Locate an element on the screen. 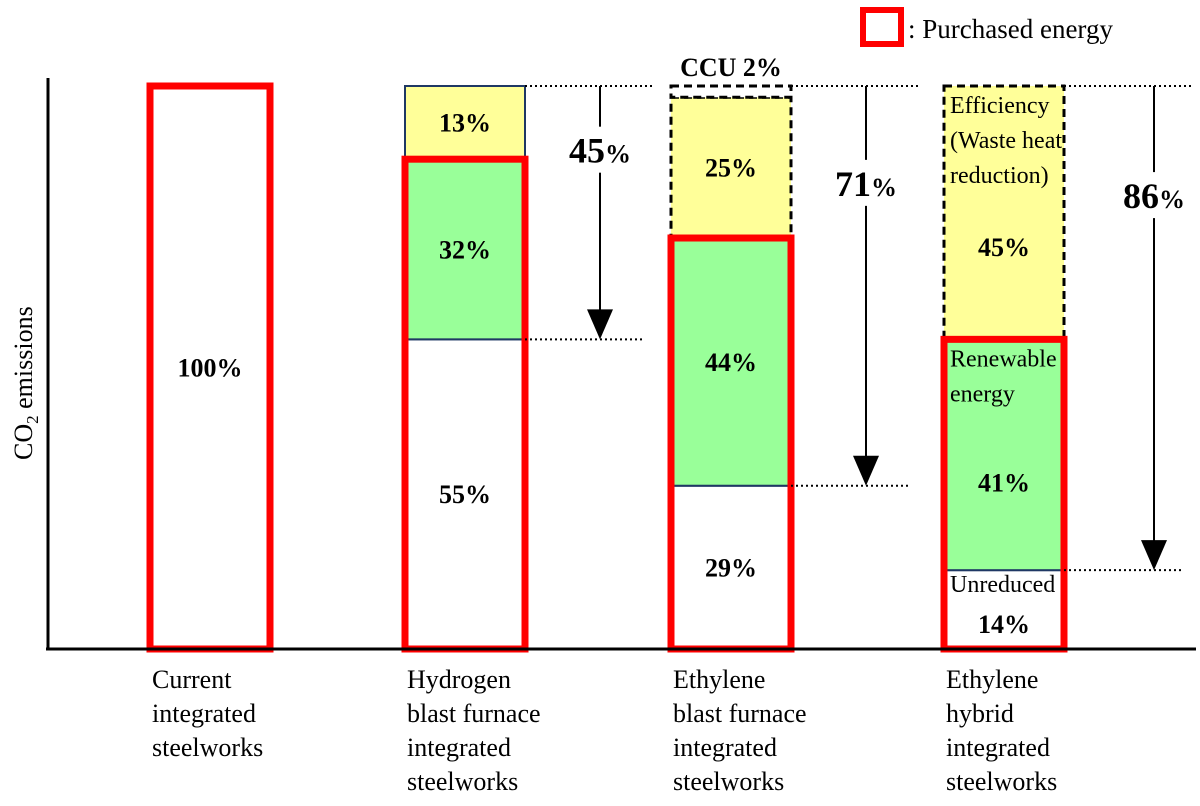 The width and height of the screenshot is (1200, 806). bar-3-top-note: CCU 2% is located at coordinates (731, 67).